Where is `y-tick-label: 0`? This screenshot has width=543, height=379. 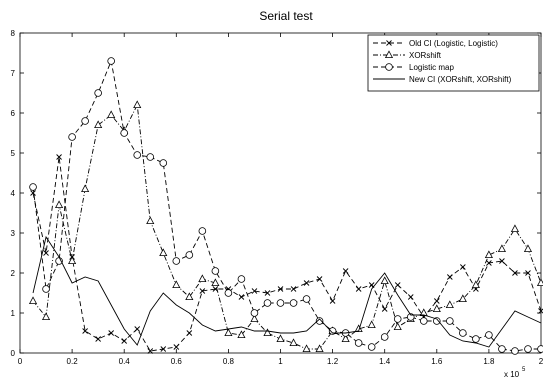
y-tick-label: 0 is located at coordinates (13, 353).